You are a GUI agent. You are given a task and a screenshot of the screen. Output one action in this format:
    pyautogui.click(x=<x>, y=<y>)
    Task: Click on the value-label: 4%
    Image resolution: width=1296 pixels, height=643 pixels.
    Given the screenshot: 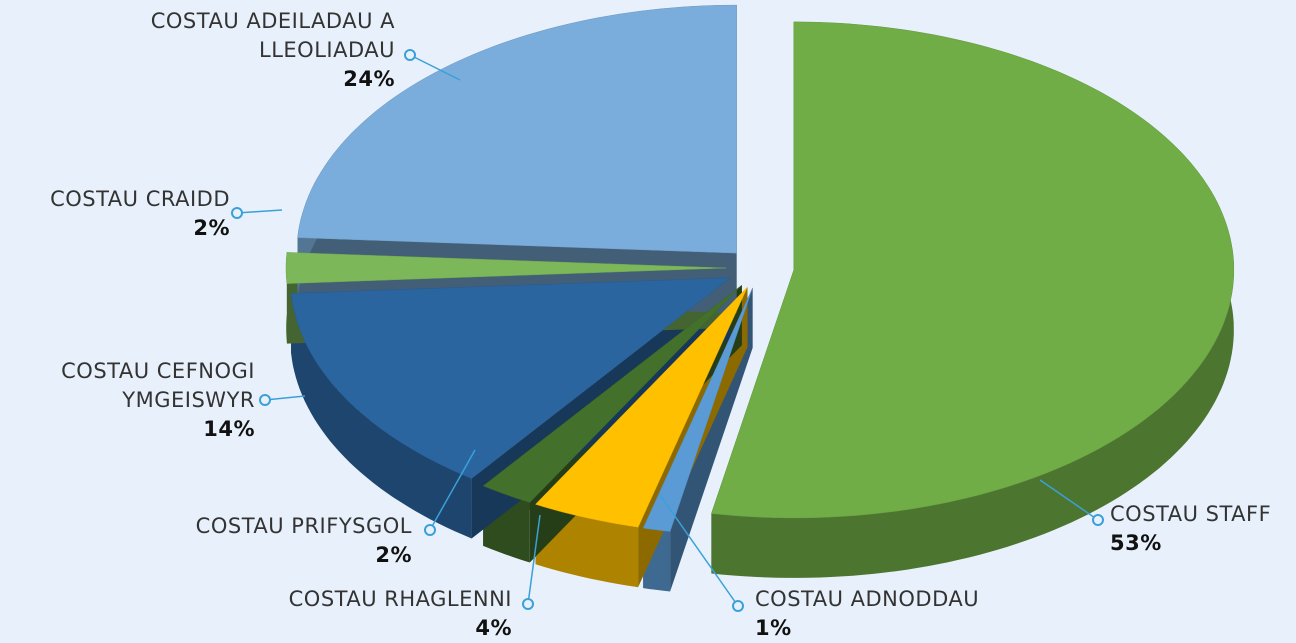 What is the action you would take?
    pyautogui.click(x=493, y=628)
    